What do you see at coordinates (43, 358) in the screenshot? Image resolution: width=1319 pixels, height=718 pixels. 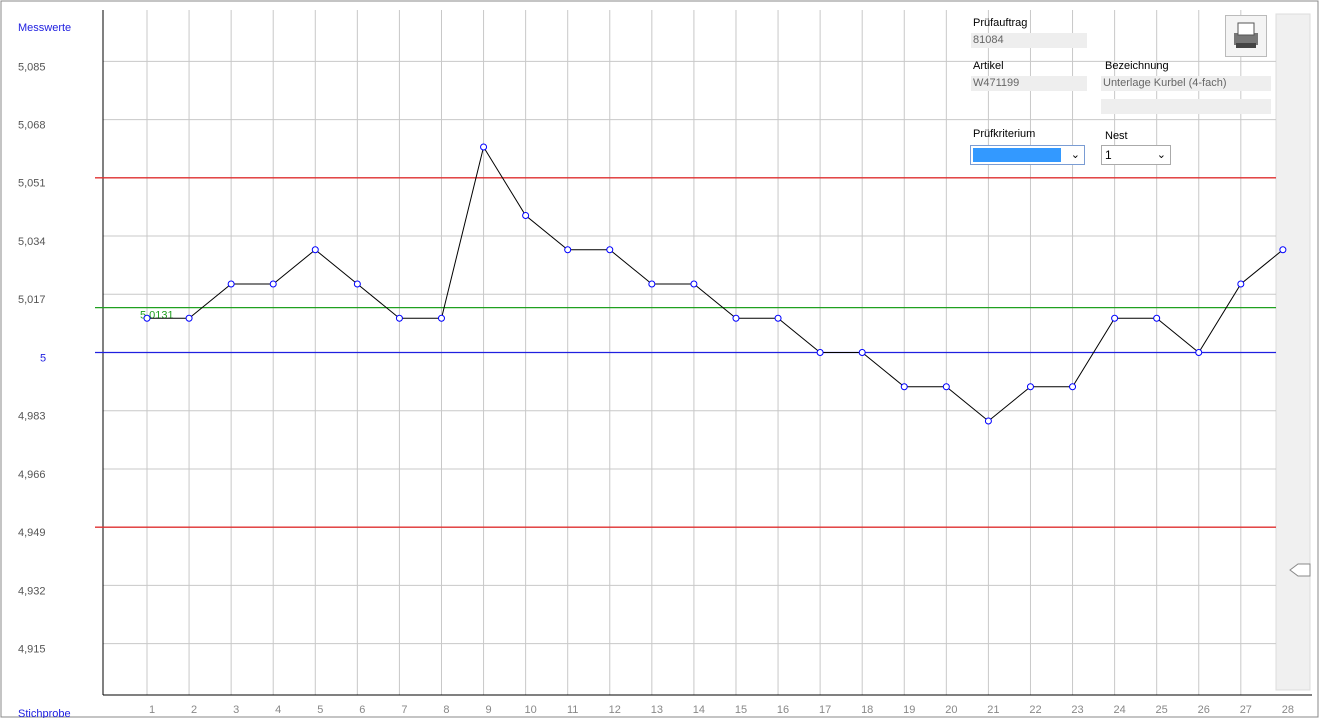 I see `y-tick-label: 5` at bounding box center [43, 358].